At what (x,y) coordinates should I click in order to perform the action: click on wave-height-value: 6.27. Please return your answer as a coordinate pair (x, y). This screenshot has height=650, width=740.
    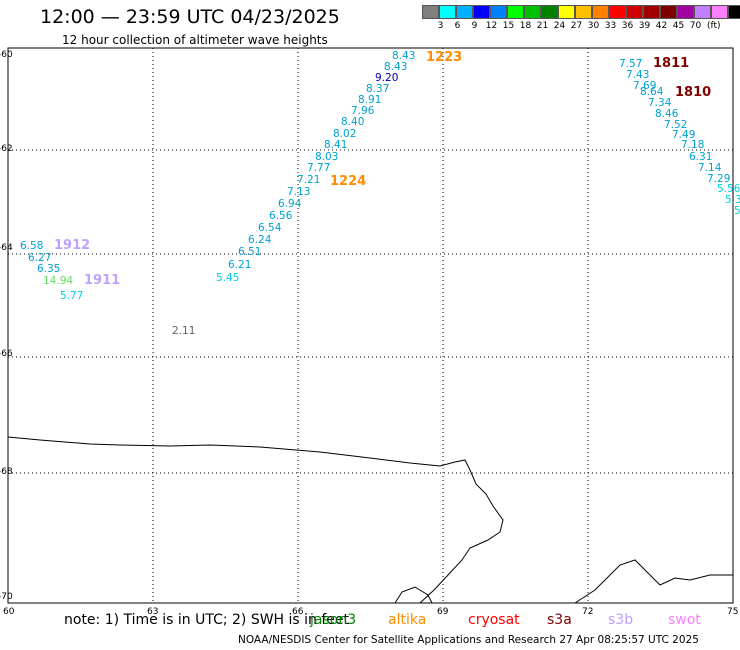
    Looking at the image, I should click on (39, 258).